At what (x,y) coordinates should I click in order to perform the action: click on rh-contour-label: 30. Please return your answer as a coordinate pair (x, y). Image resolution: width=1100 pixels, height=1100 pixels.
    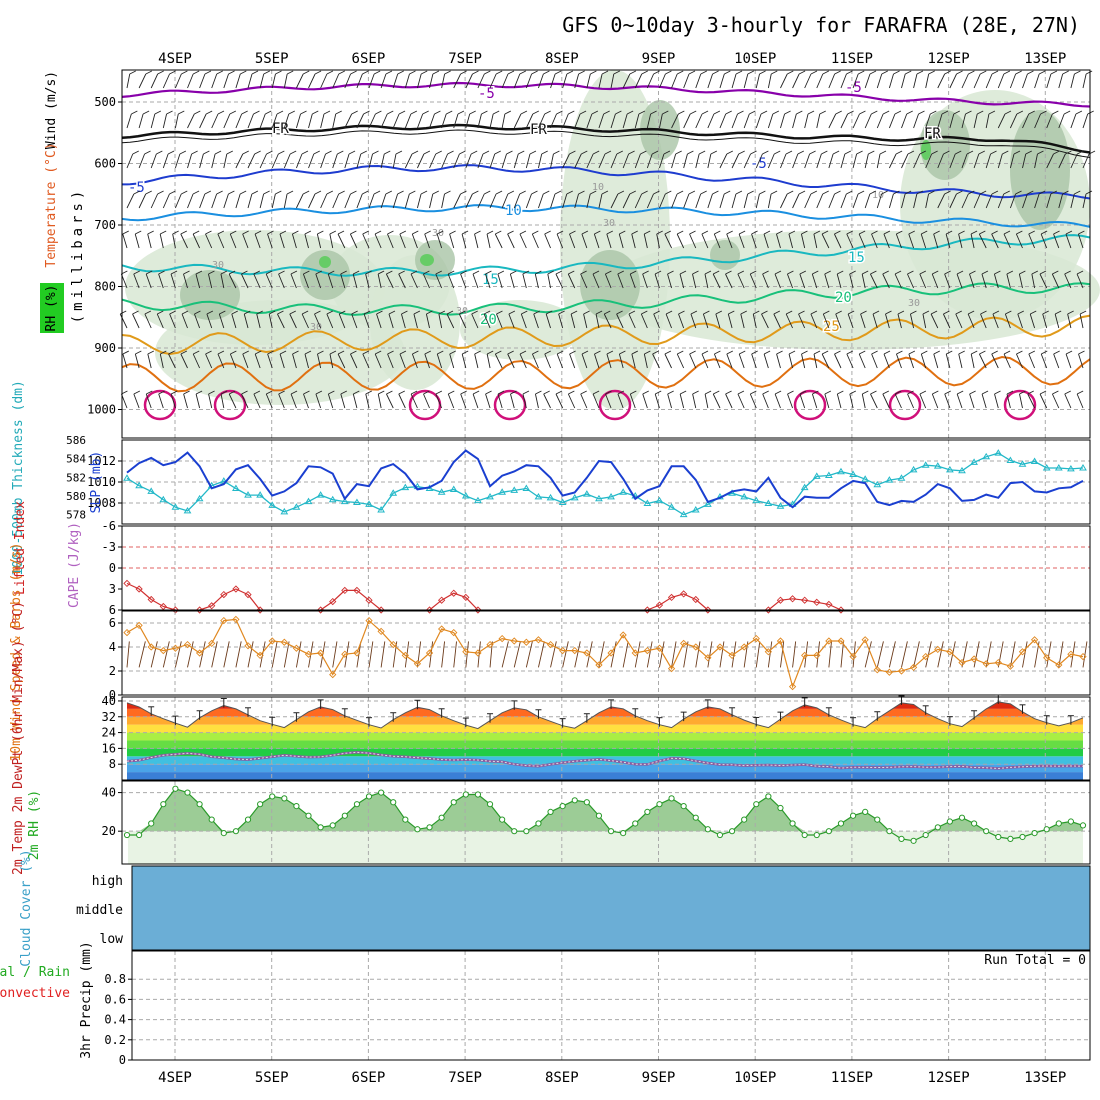
    Looking at the image, I should click on (218, 265).